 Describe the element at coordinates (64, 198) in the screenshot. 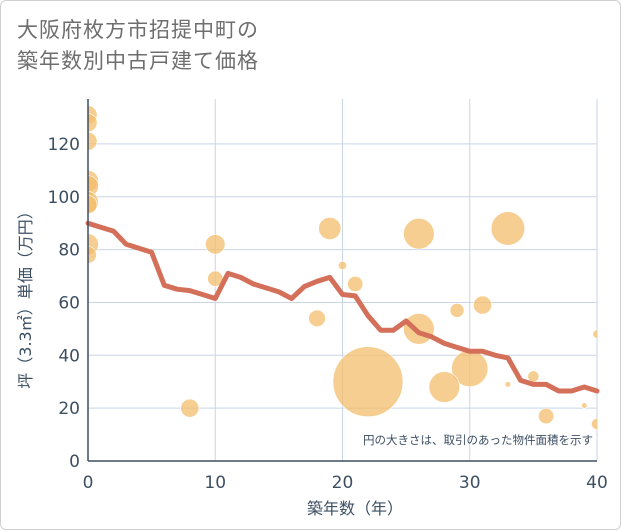

I see `y-tick-label: 100` at that location.